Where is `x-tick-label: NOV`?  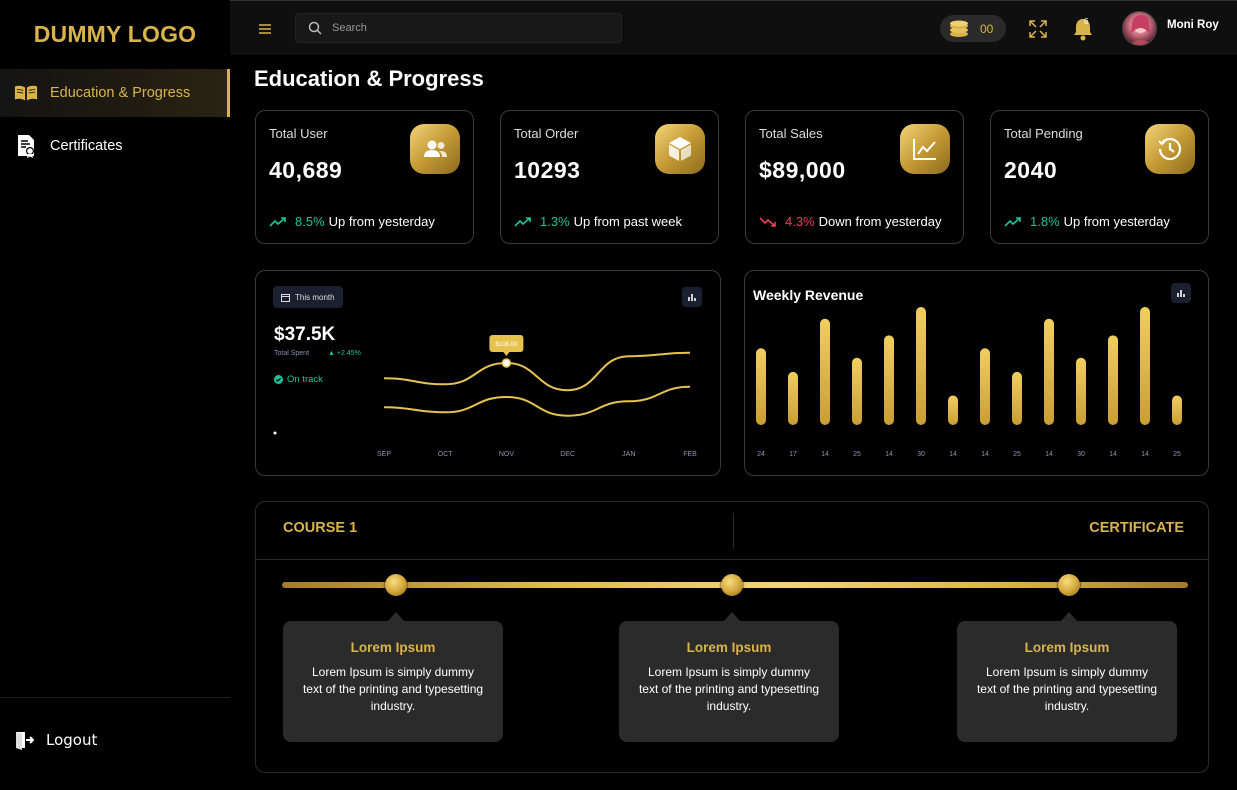 x-tick-label: NOV is located at coordinates (507, 454).